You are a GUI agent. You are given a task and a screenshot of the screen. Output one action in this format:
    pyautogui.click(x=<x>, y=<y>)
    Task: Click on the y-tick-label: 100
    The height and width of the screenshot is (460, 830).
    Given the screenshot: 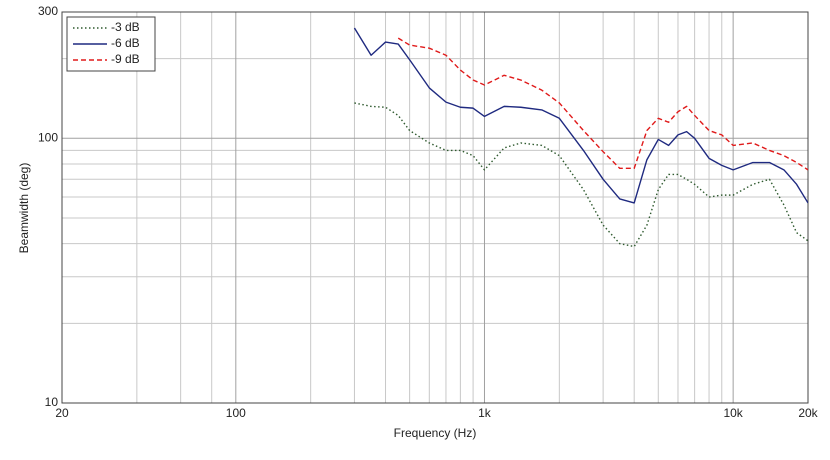 What is the action you would take?
    pyautogui.click(x=48, y=137)
    